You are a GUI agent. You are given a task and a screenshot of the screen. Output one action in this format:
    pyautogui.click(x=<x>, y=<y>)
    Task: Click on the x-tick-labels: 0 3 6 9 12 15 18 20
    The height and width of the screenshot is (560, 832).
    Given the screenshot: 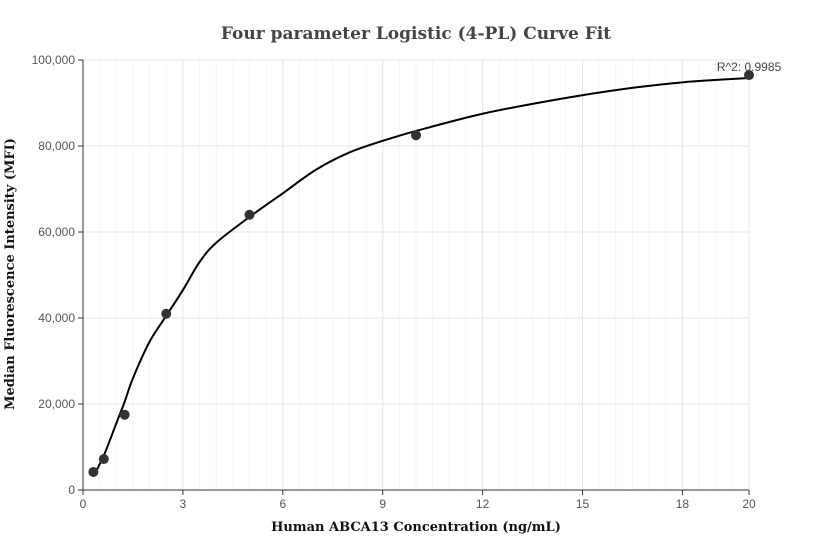 What is the action you would take?
    pyautogui.click(x=418, y=500)
    